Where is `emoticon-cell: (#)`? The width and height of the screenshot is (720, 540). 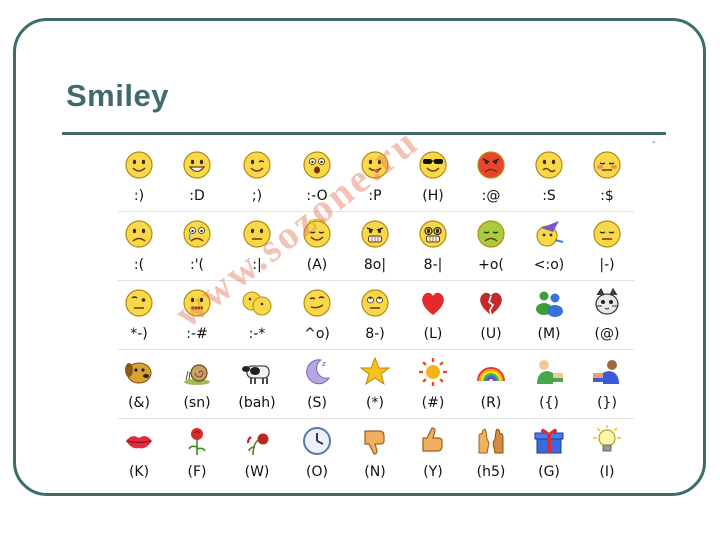 emoticon-cell: (#) is located at coordinates (433, 387).